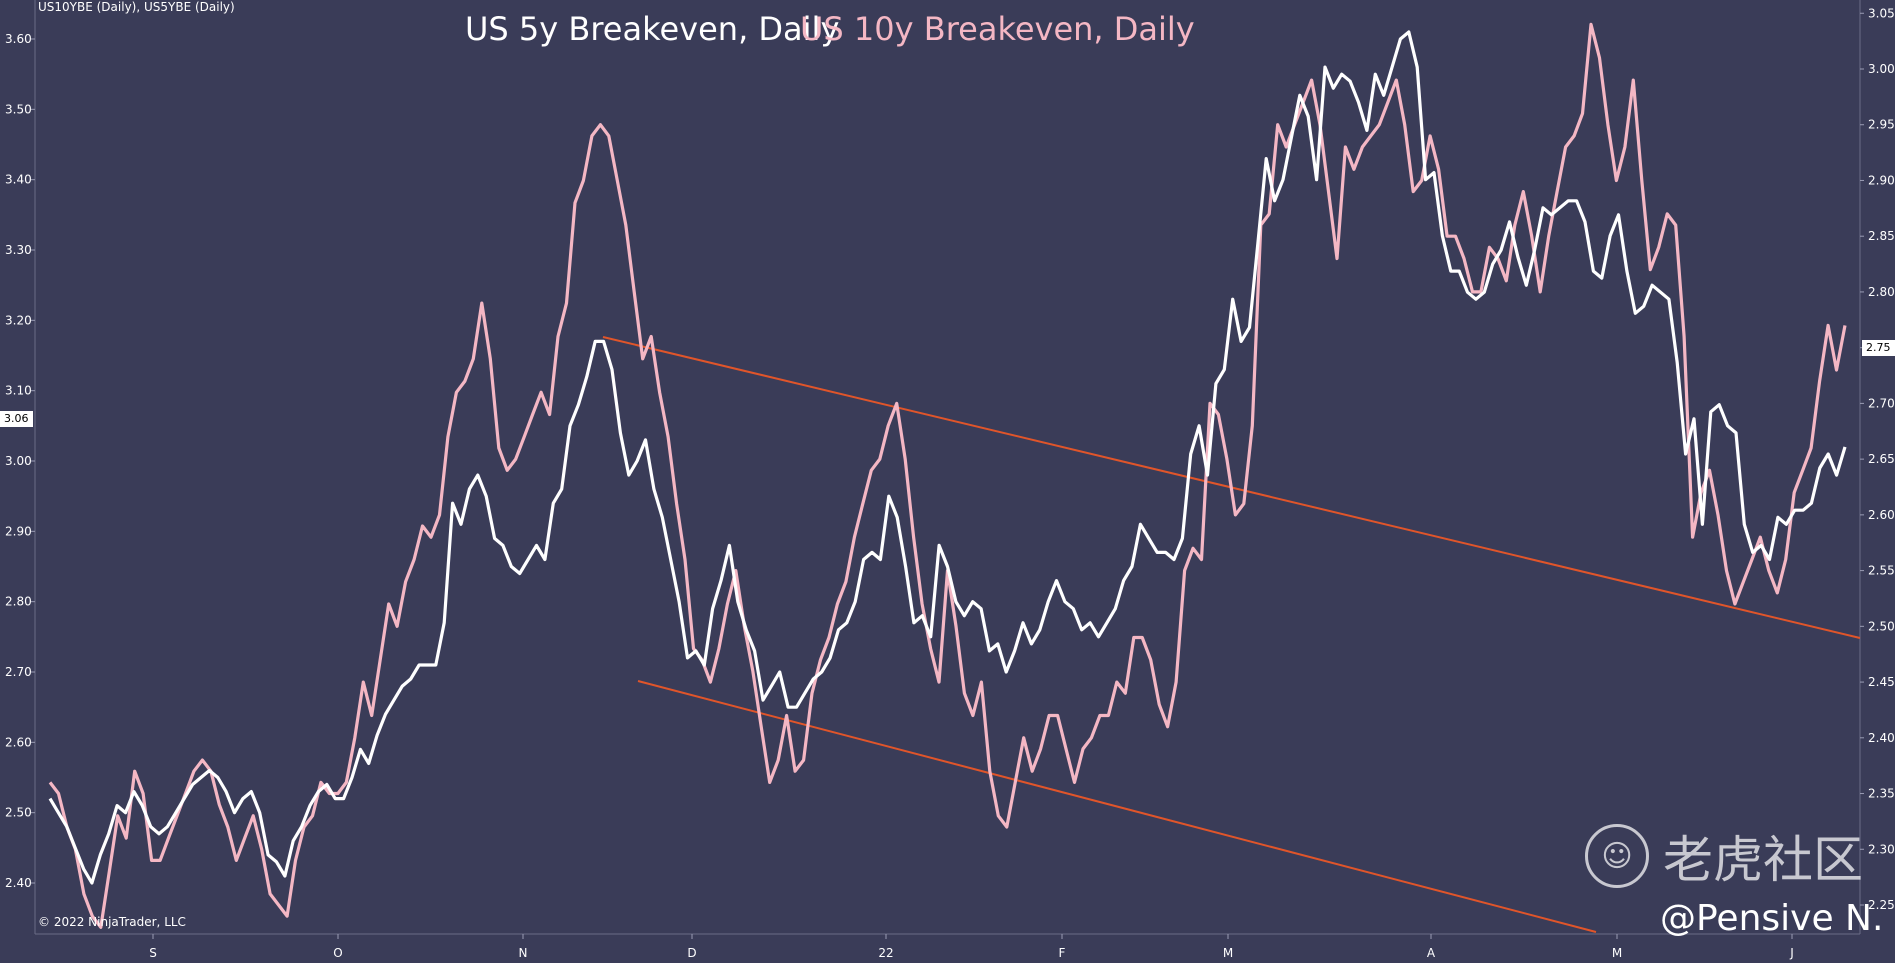  What do you see at coordinates (1881, 682) in the screenshot?
I see `right-tick-label: 2.45` at bounding box center [1881, 682].